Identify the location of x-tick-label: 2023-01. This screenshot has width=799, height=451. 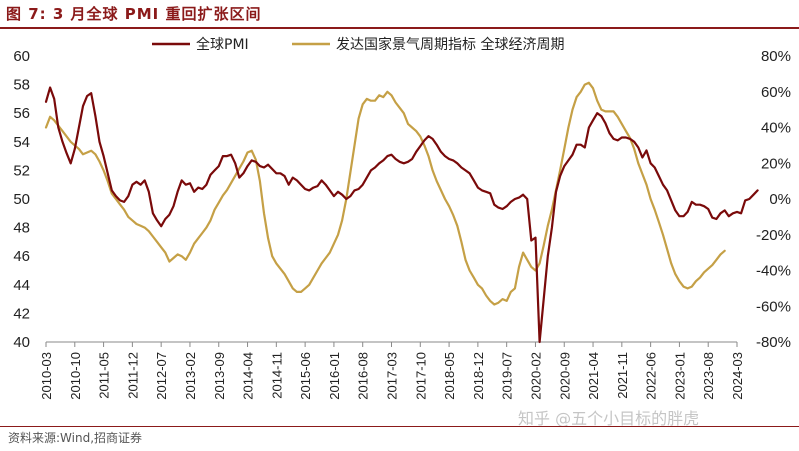
(679, 376).